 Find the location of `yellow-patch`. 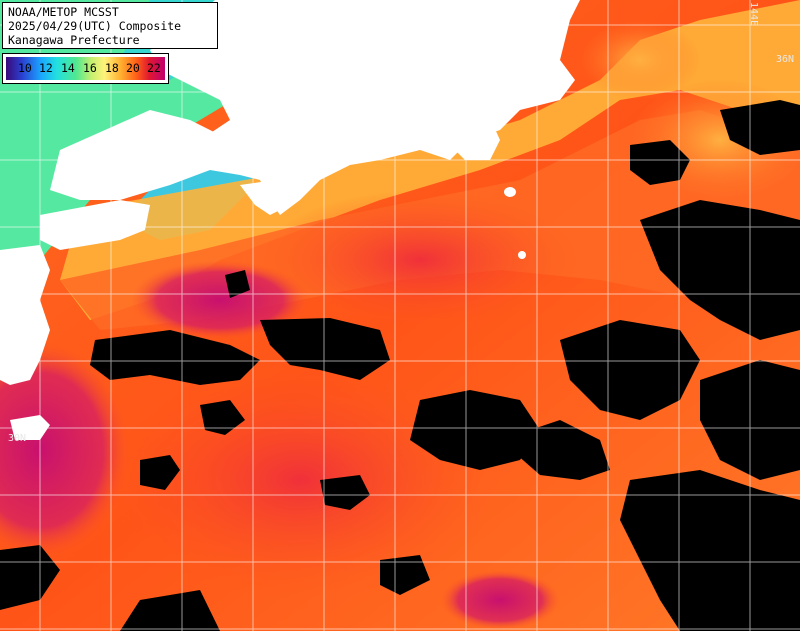

yellow-patch is located at coordinates (640, 60).